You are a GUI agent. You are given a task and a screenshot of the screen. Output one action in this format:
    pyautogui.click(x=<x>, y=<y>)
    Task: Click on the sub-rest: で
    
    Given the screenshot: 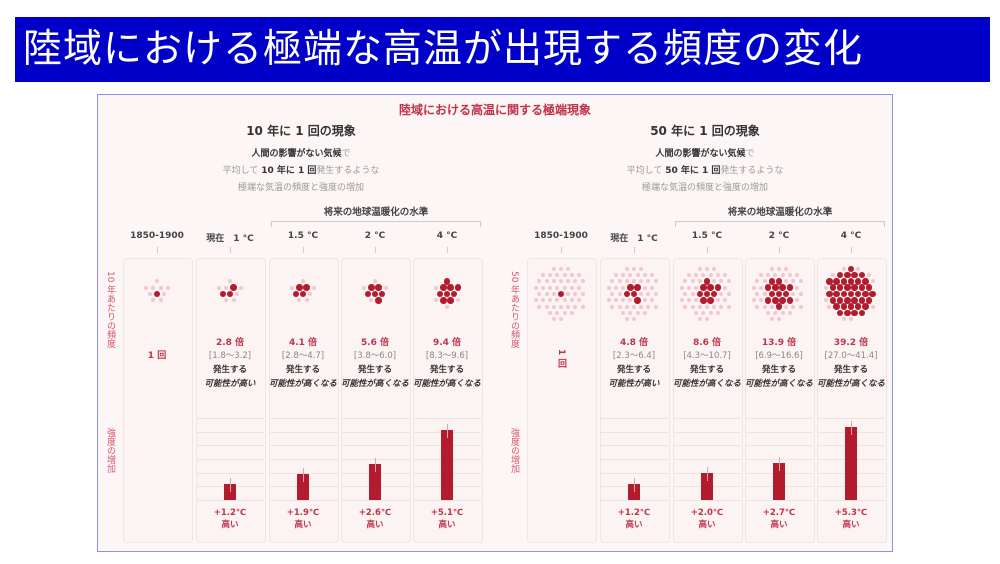 What is the action you would take?
    pyautogui.click(x=346, y=154)
    